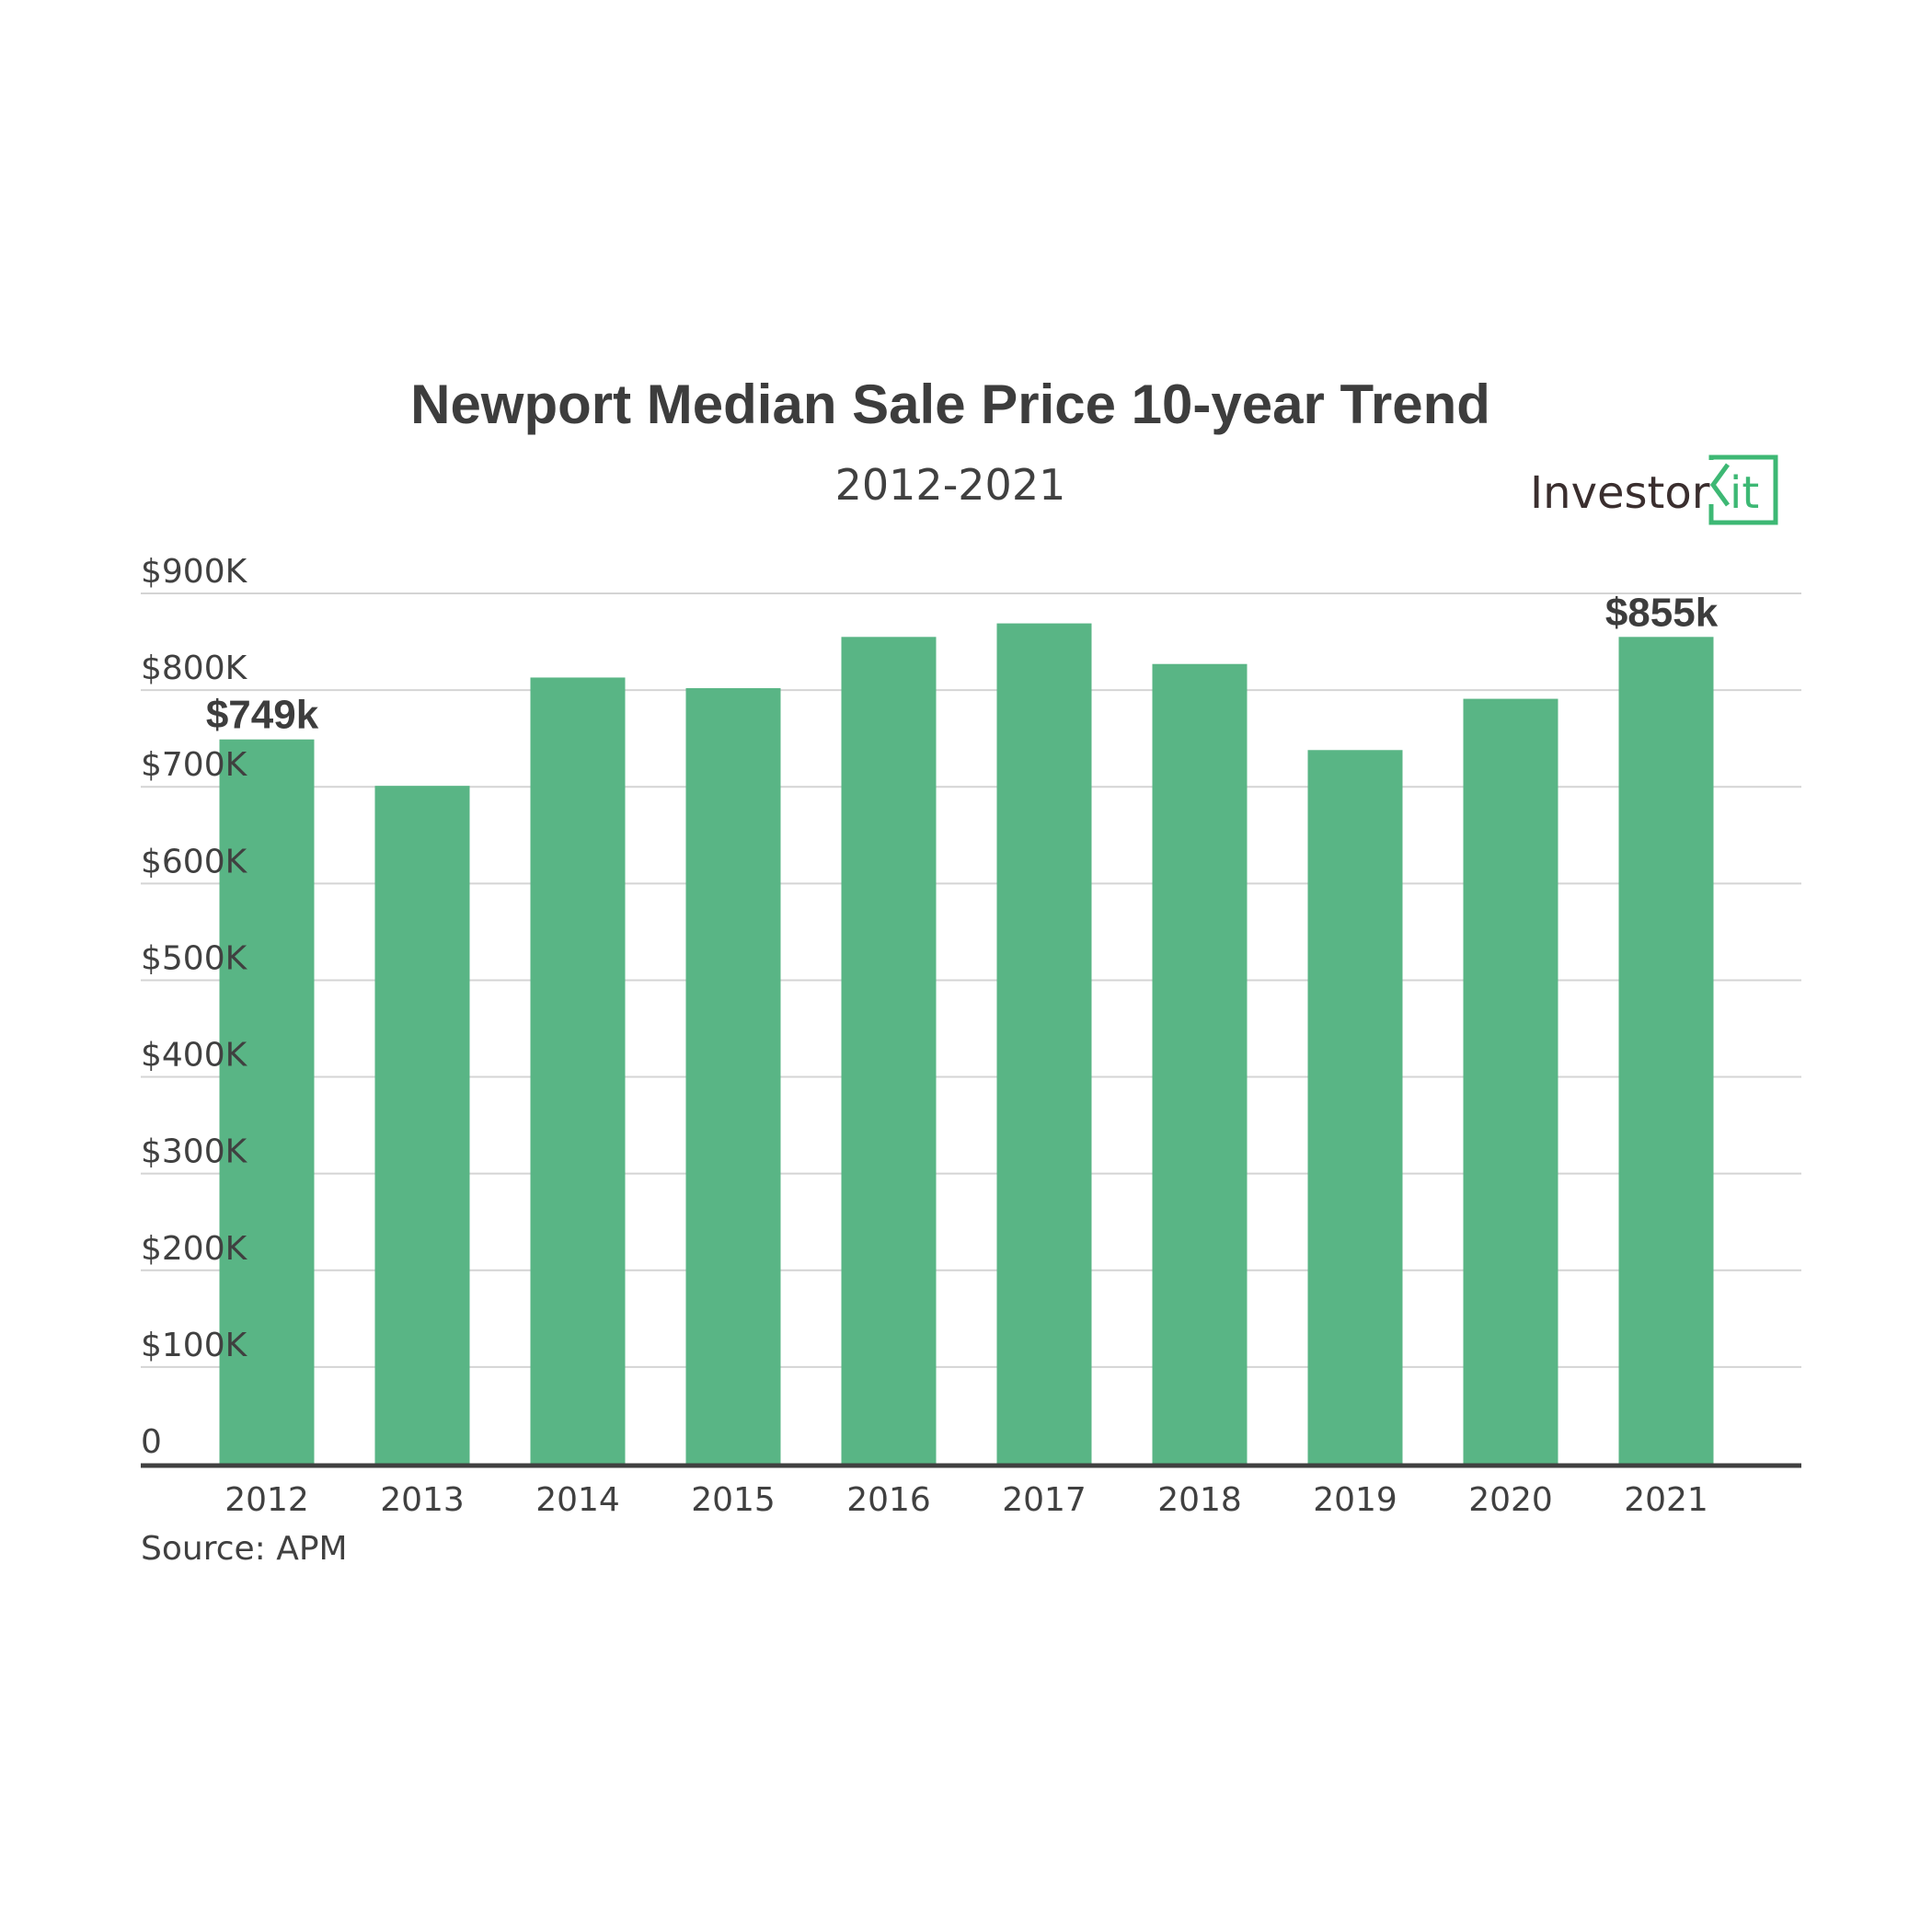 Image resolution: width=1932 pixels, height=1932 pixels. Describe the element at coordinates (1510, 1081) in the screenshot. I see `bar-2020` at that location.